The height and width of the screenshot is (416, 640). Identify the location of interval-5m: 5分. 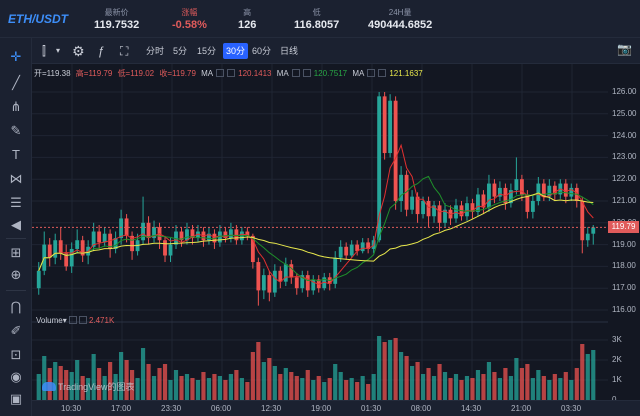
(180, 51).